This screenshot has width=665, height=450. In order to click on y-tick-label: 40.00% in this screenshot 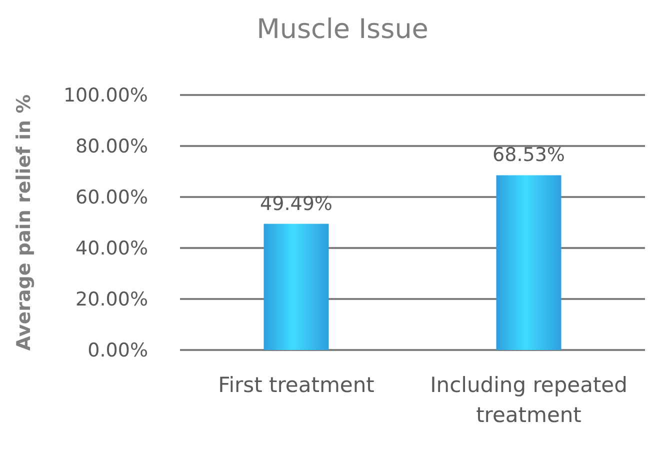, I will do `click(112, 249)`.